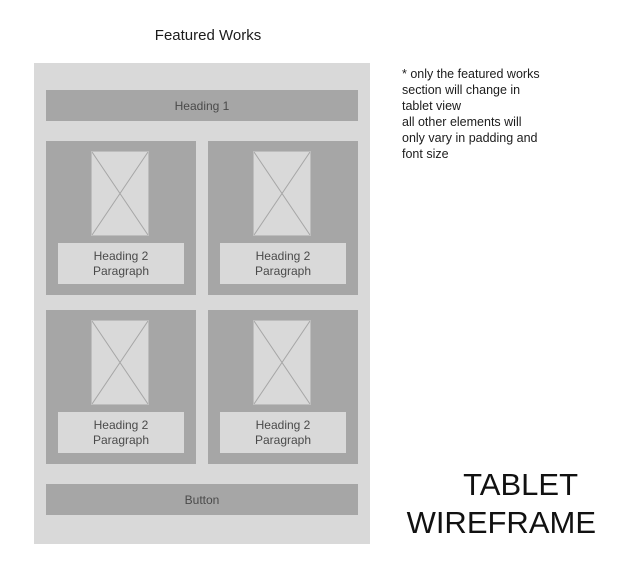  What do you see at coordinates (432, 106) in the screenshot?
I see `note-line: tablet view` at bounding box center [432, 106].